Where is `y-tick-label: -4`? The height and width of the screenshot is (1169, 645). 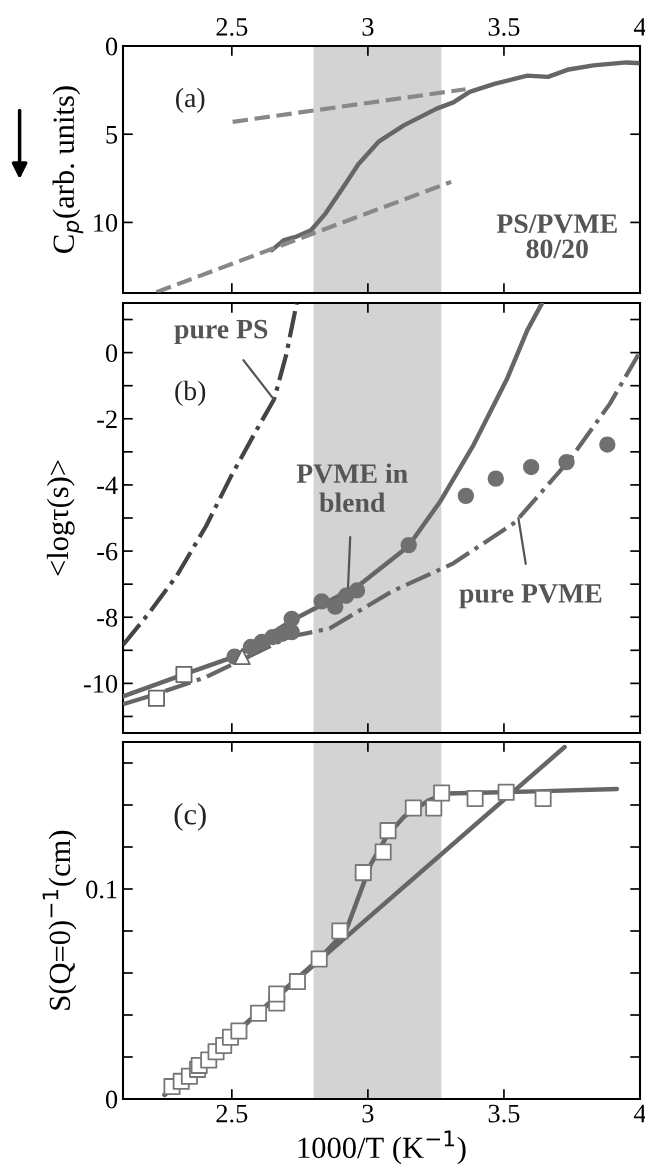 y-tick-label: -4 is located at coordinates (107, 485).